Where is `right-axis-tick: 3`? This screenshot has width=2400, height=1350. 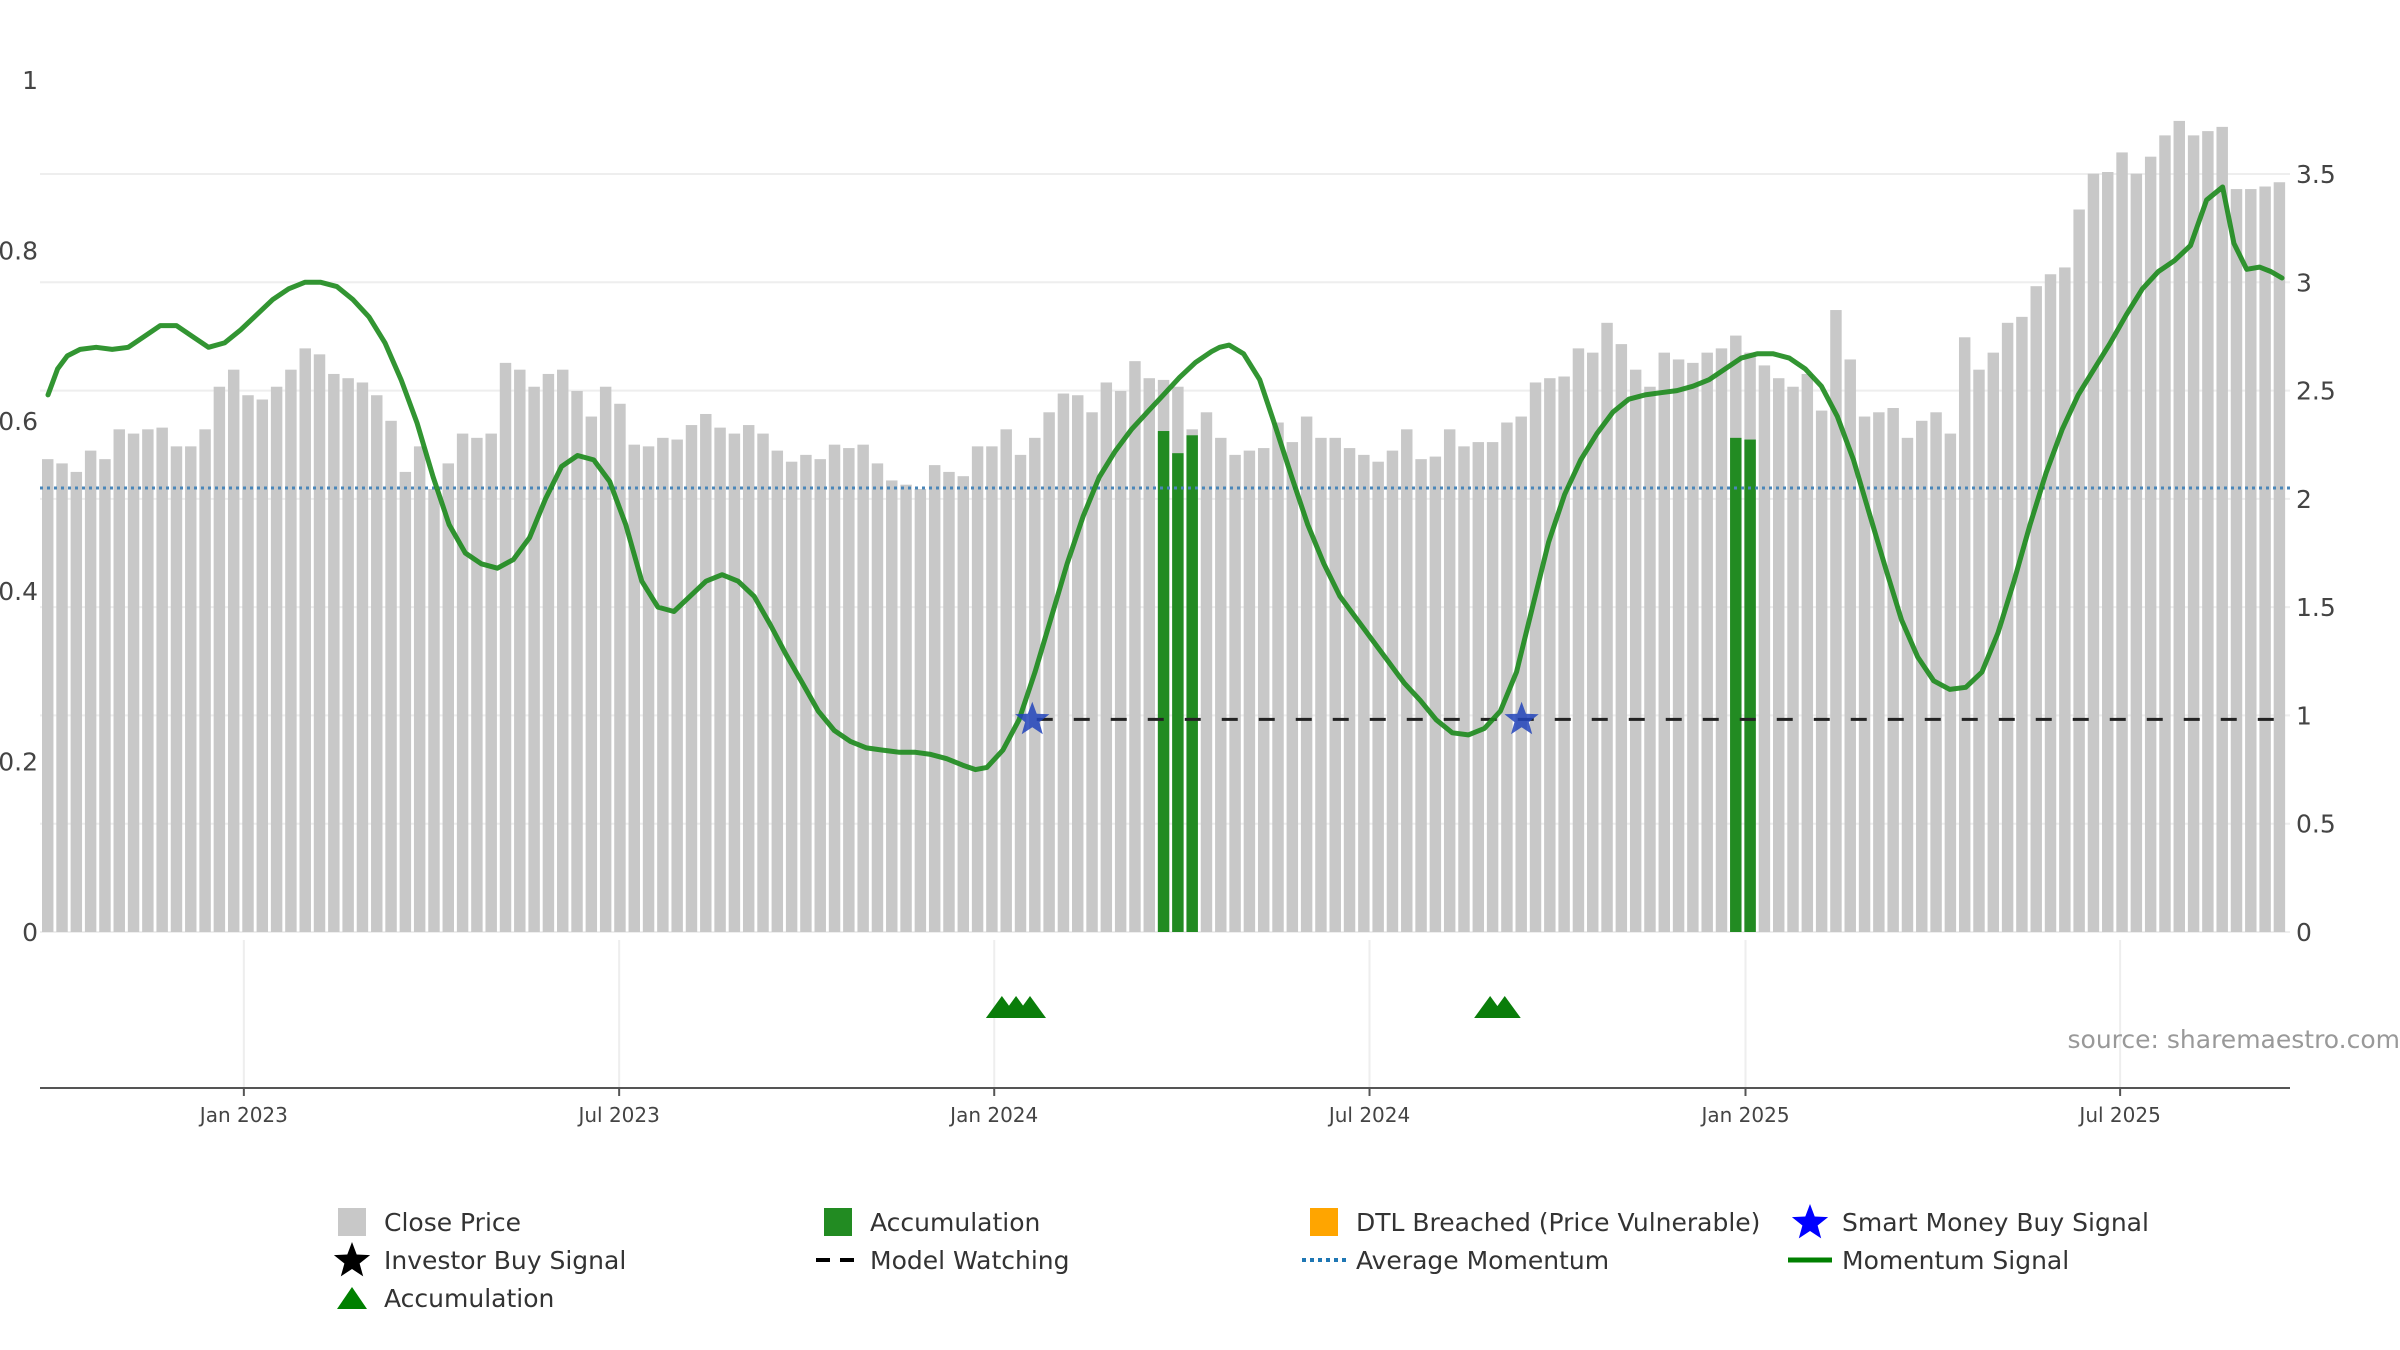 right-axis-tick: 3 is located at coordinates (2304, 282).